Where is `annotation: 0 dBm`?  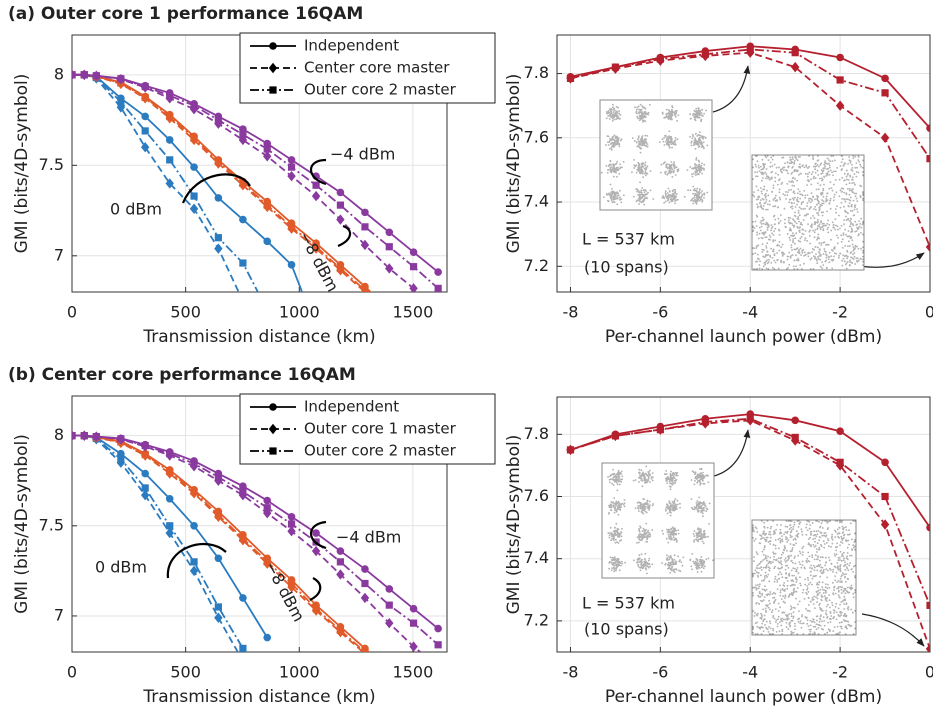
annotation: 0 dBm is located at coordinates (136, 209).